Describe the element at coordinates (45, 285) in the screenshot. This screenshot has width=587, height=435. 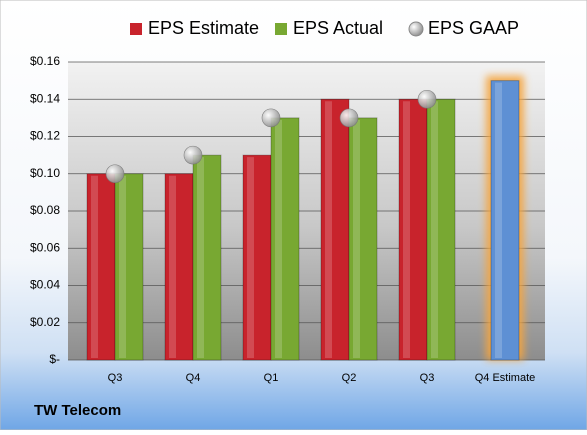
I see `y-tick-label: $0.04` at that location.